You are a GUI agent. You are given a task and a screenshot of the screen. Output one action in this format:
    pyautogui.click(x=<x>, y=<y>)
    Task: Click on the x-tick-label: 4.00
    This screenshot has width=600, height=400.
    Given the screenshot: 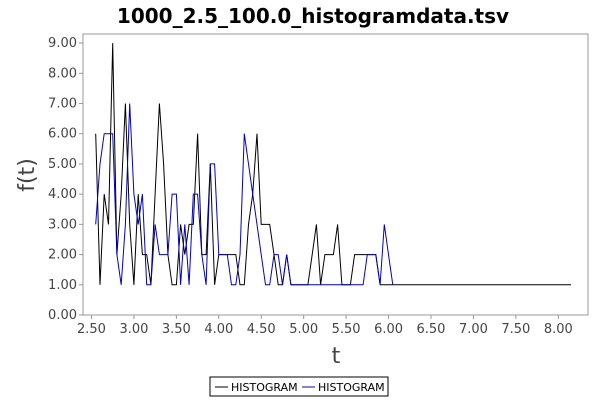 What is the action you would take?
    pyautogui.click(x=218, y=329)
    